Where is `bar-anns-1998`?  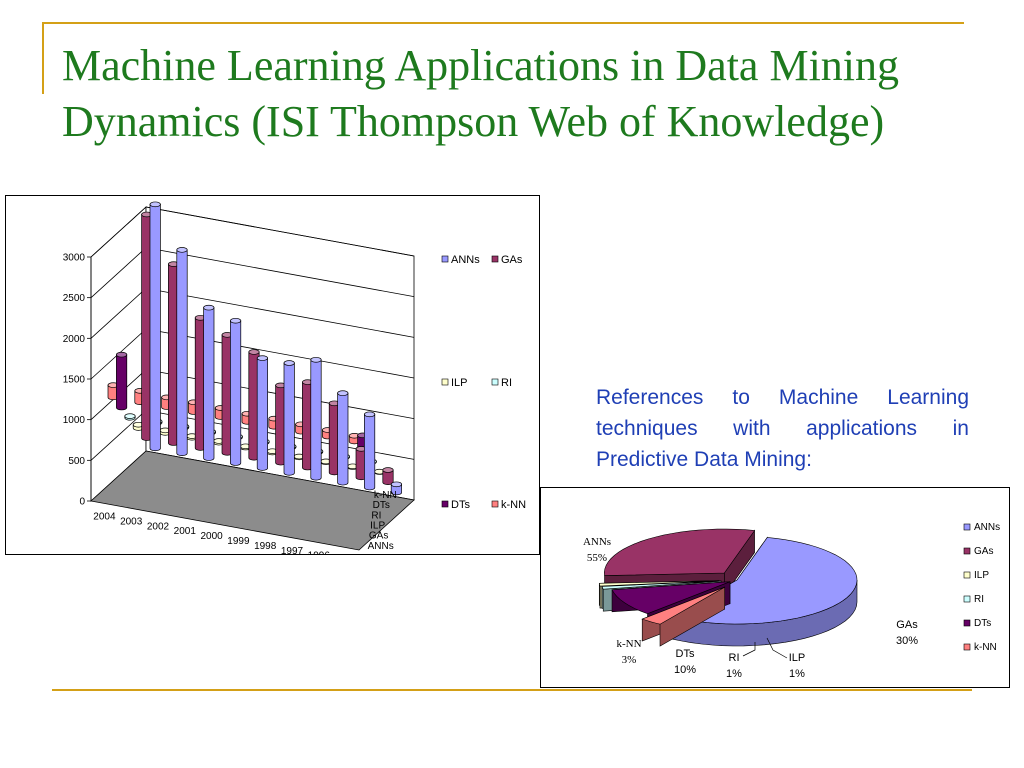 bar-anns-1998 is located at coordinates (316, 419).